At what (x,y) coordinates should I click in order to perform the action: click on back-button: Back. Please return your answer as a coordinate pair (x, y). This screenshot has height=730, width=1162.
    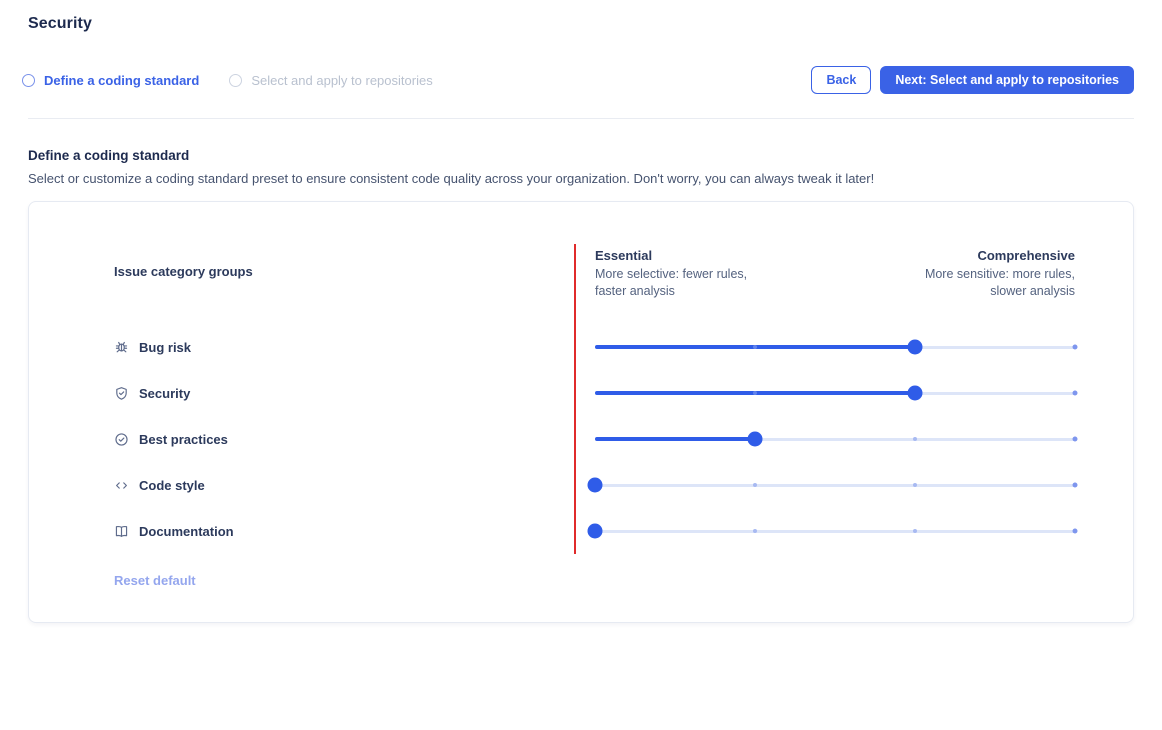
    Looking at the image, I should click on (841, 80).